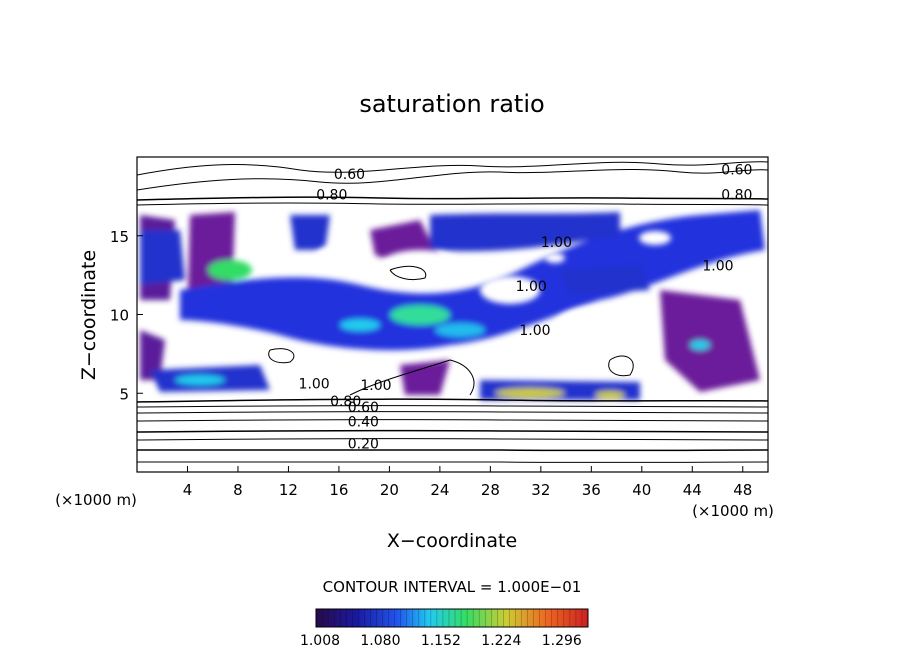  Describe the element at coordinates (452, 541) in the screenshot. I see `x-axis-label: X−coordinate` at that location.